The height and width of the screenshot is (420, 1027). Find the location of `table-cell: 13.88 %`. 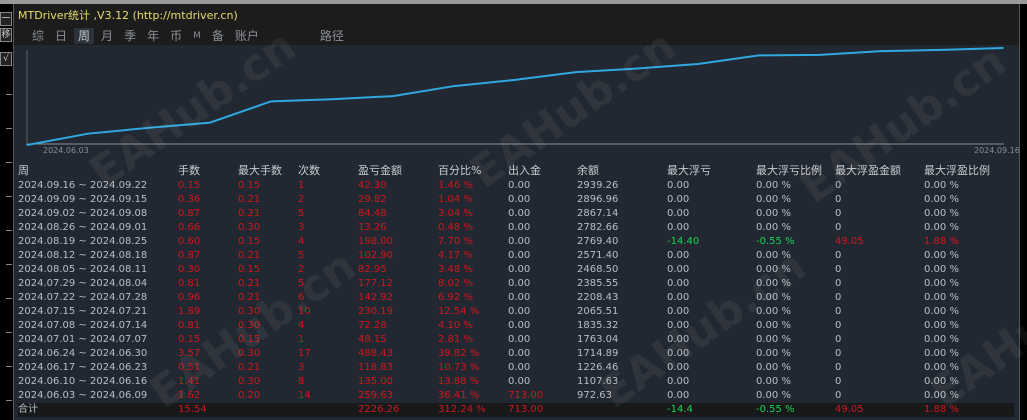

table-cell: 13.88 % is located at coordinates (459, 381).